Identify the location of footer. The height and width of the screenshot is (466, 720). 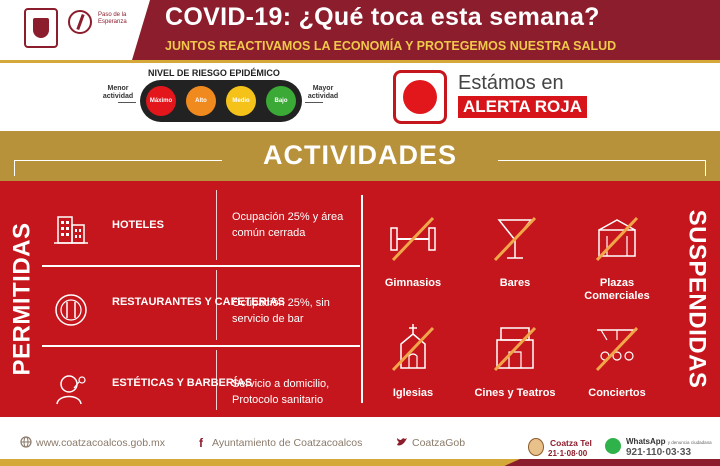
(360, 441).